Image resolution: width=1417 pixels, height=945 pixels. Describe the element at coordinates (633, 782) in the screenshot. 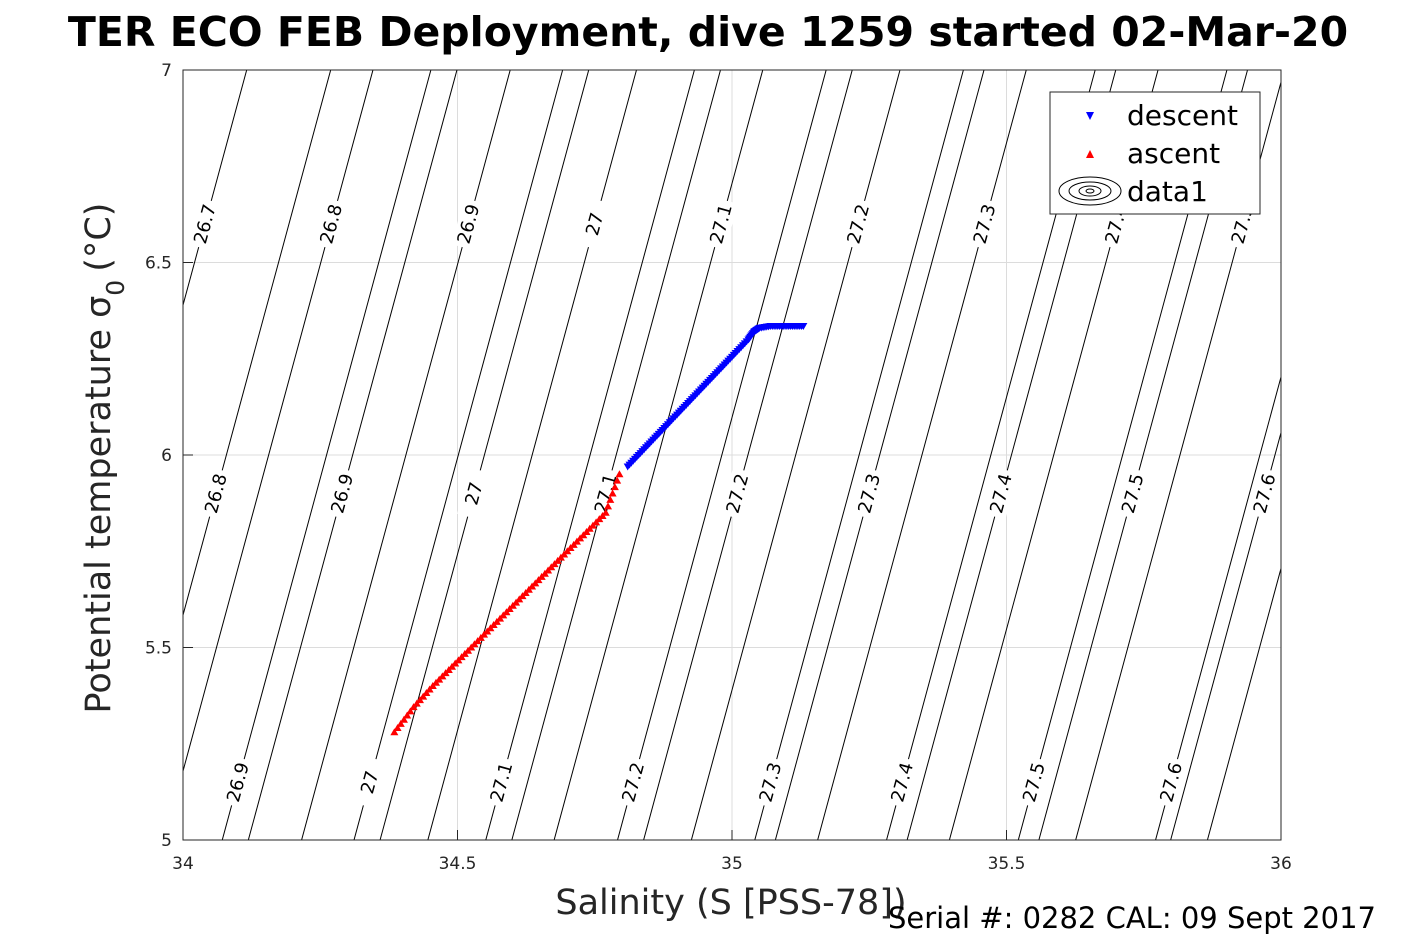

I see `isopycnal-label: 27.2` at that location.